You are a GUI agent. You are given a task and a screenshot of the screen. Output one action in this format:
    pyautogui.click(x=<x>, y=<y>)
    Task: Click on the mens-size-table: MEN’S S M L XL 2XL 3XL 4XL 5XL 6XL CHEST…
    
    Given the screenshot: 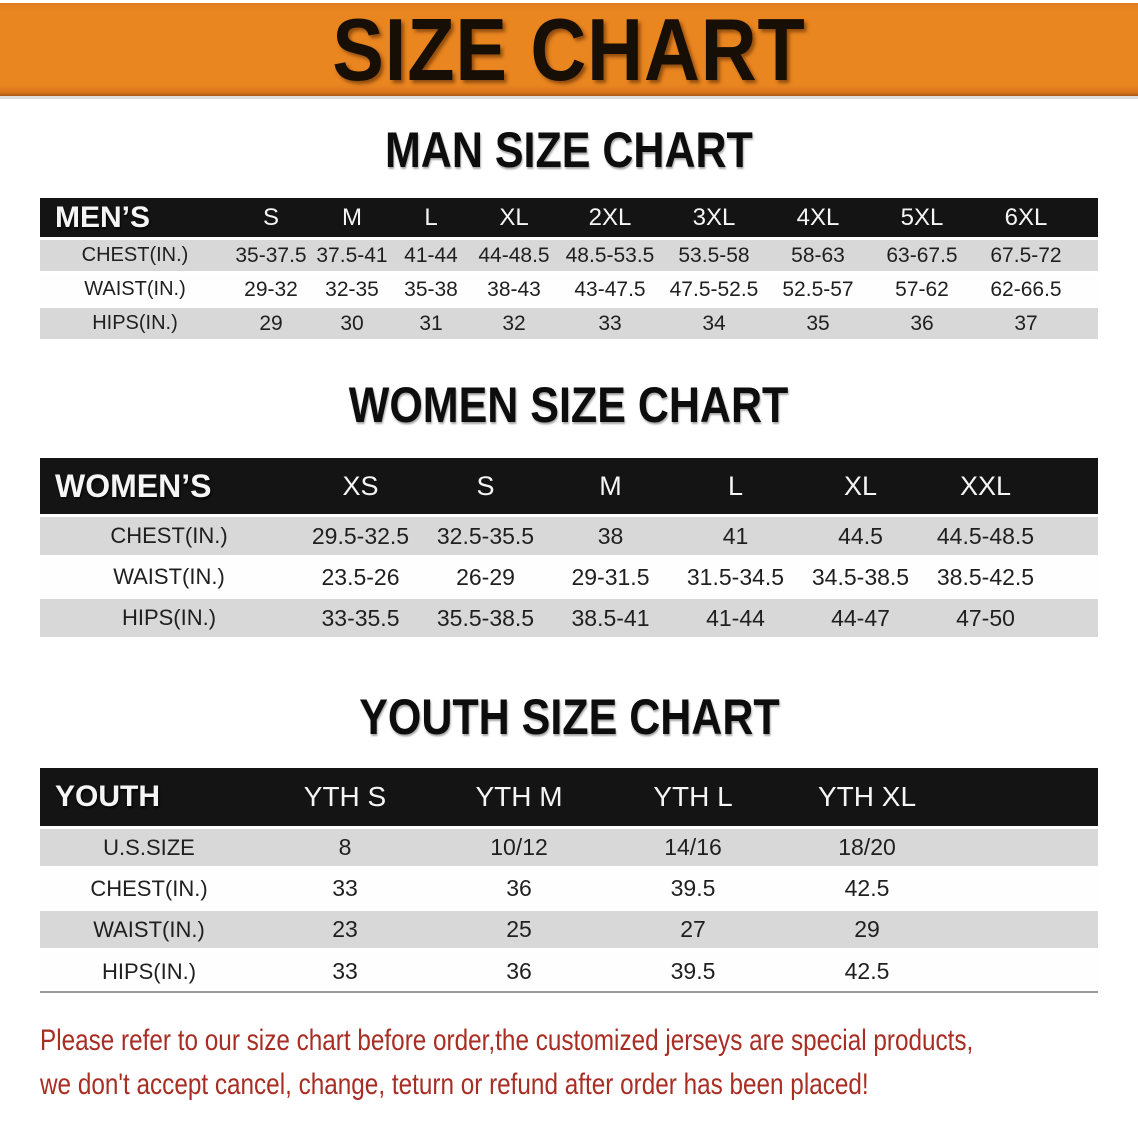 What is the action you would take?
    pyautogui.click(x=569, y=270)
    